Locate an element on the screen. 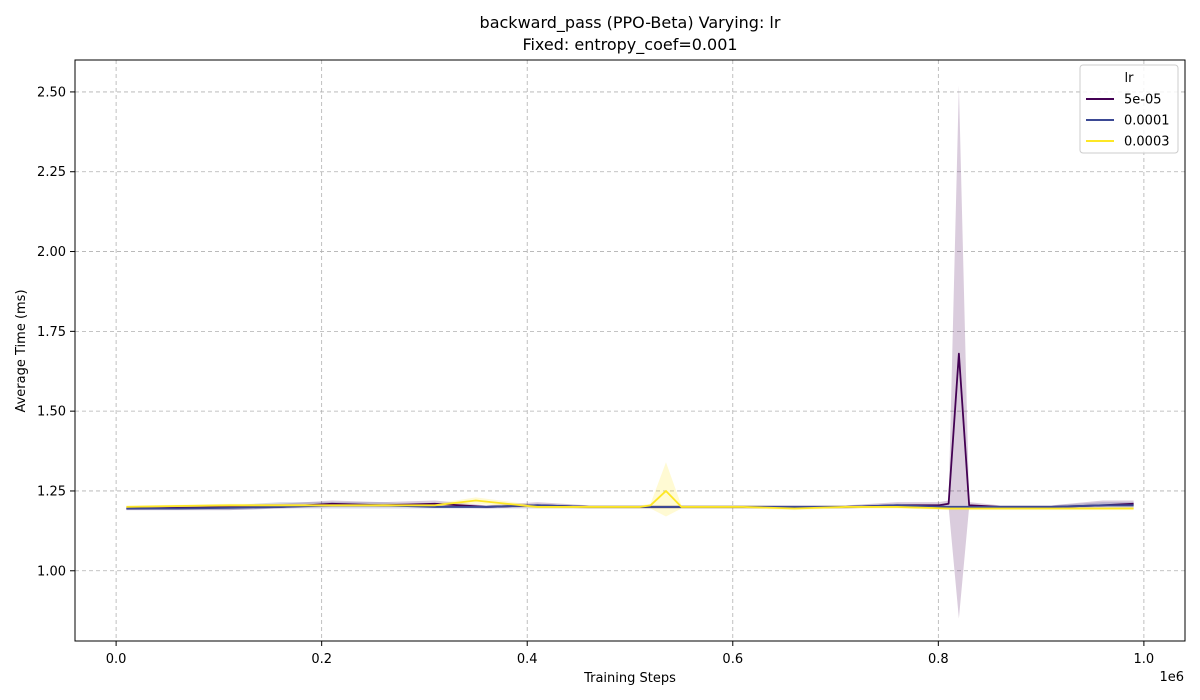 Image resolution: width=1200 pixels, height=700 pixels. x-tick-label: 0.6 is located at coordinates (732, 659).